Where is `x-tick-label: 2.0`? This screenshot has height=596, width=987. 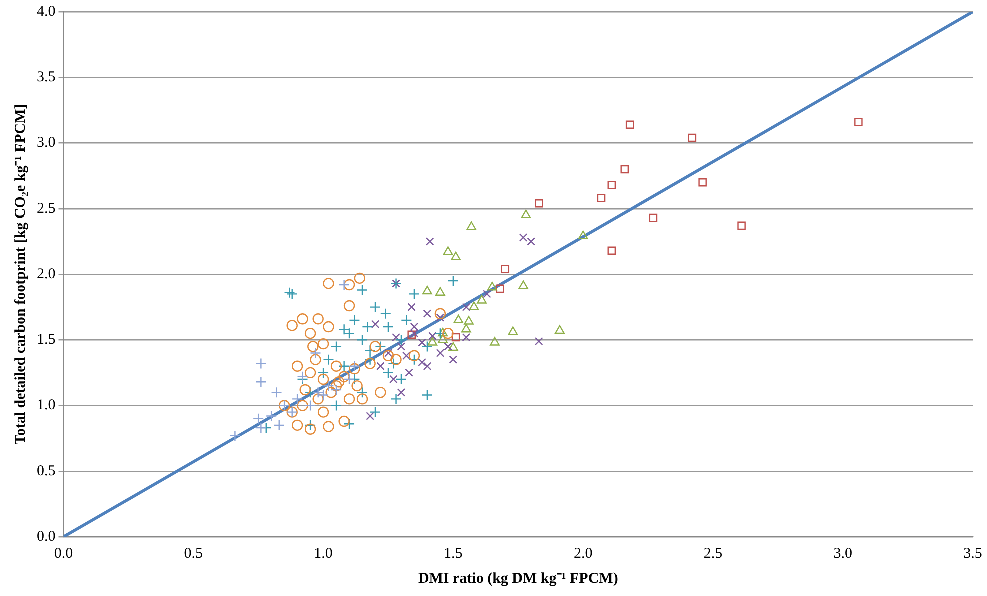
x-tick-label: 2.0 is located at coordinates (583, 554).